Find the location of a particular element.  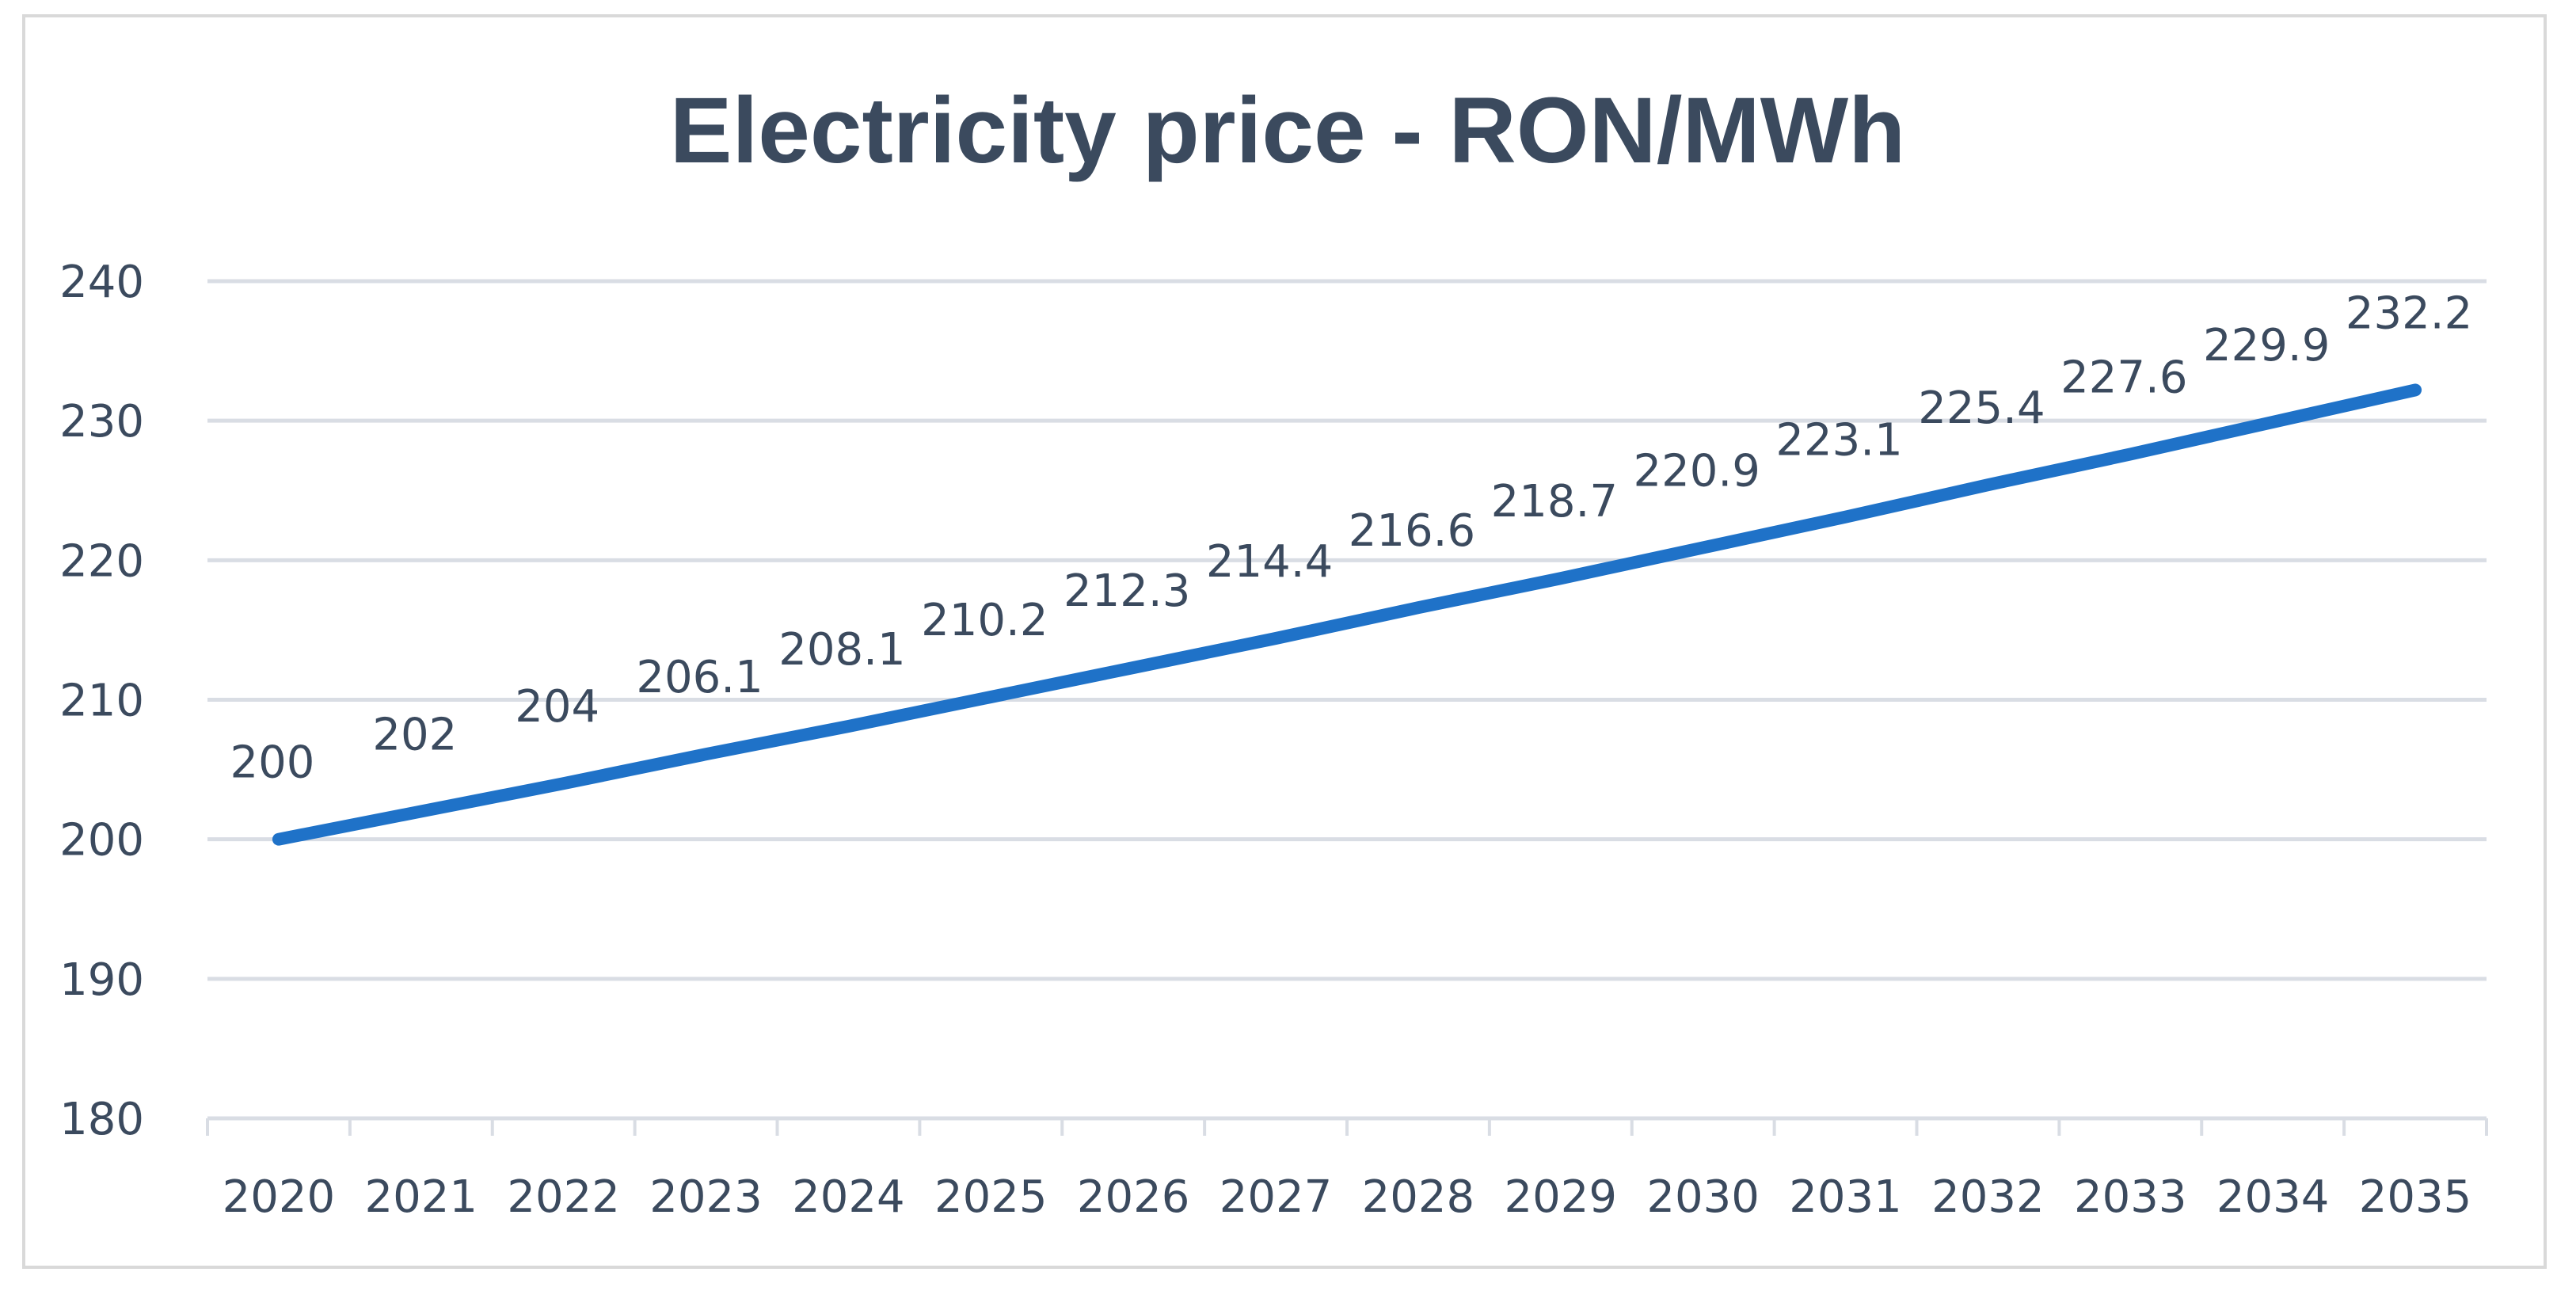

y-tick-label-200: 200 is located at coordinates (101, 840).